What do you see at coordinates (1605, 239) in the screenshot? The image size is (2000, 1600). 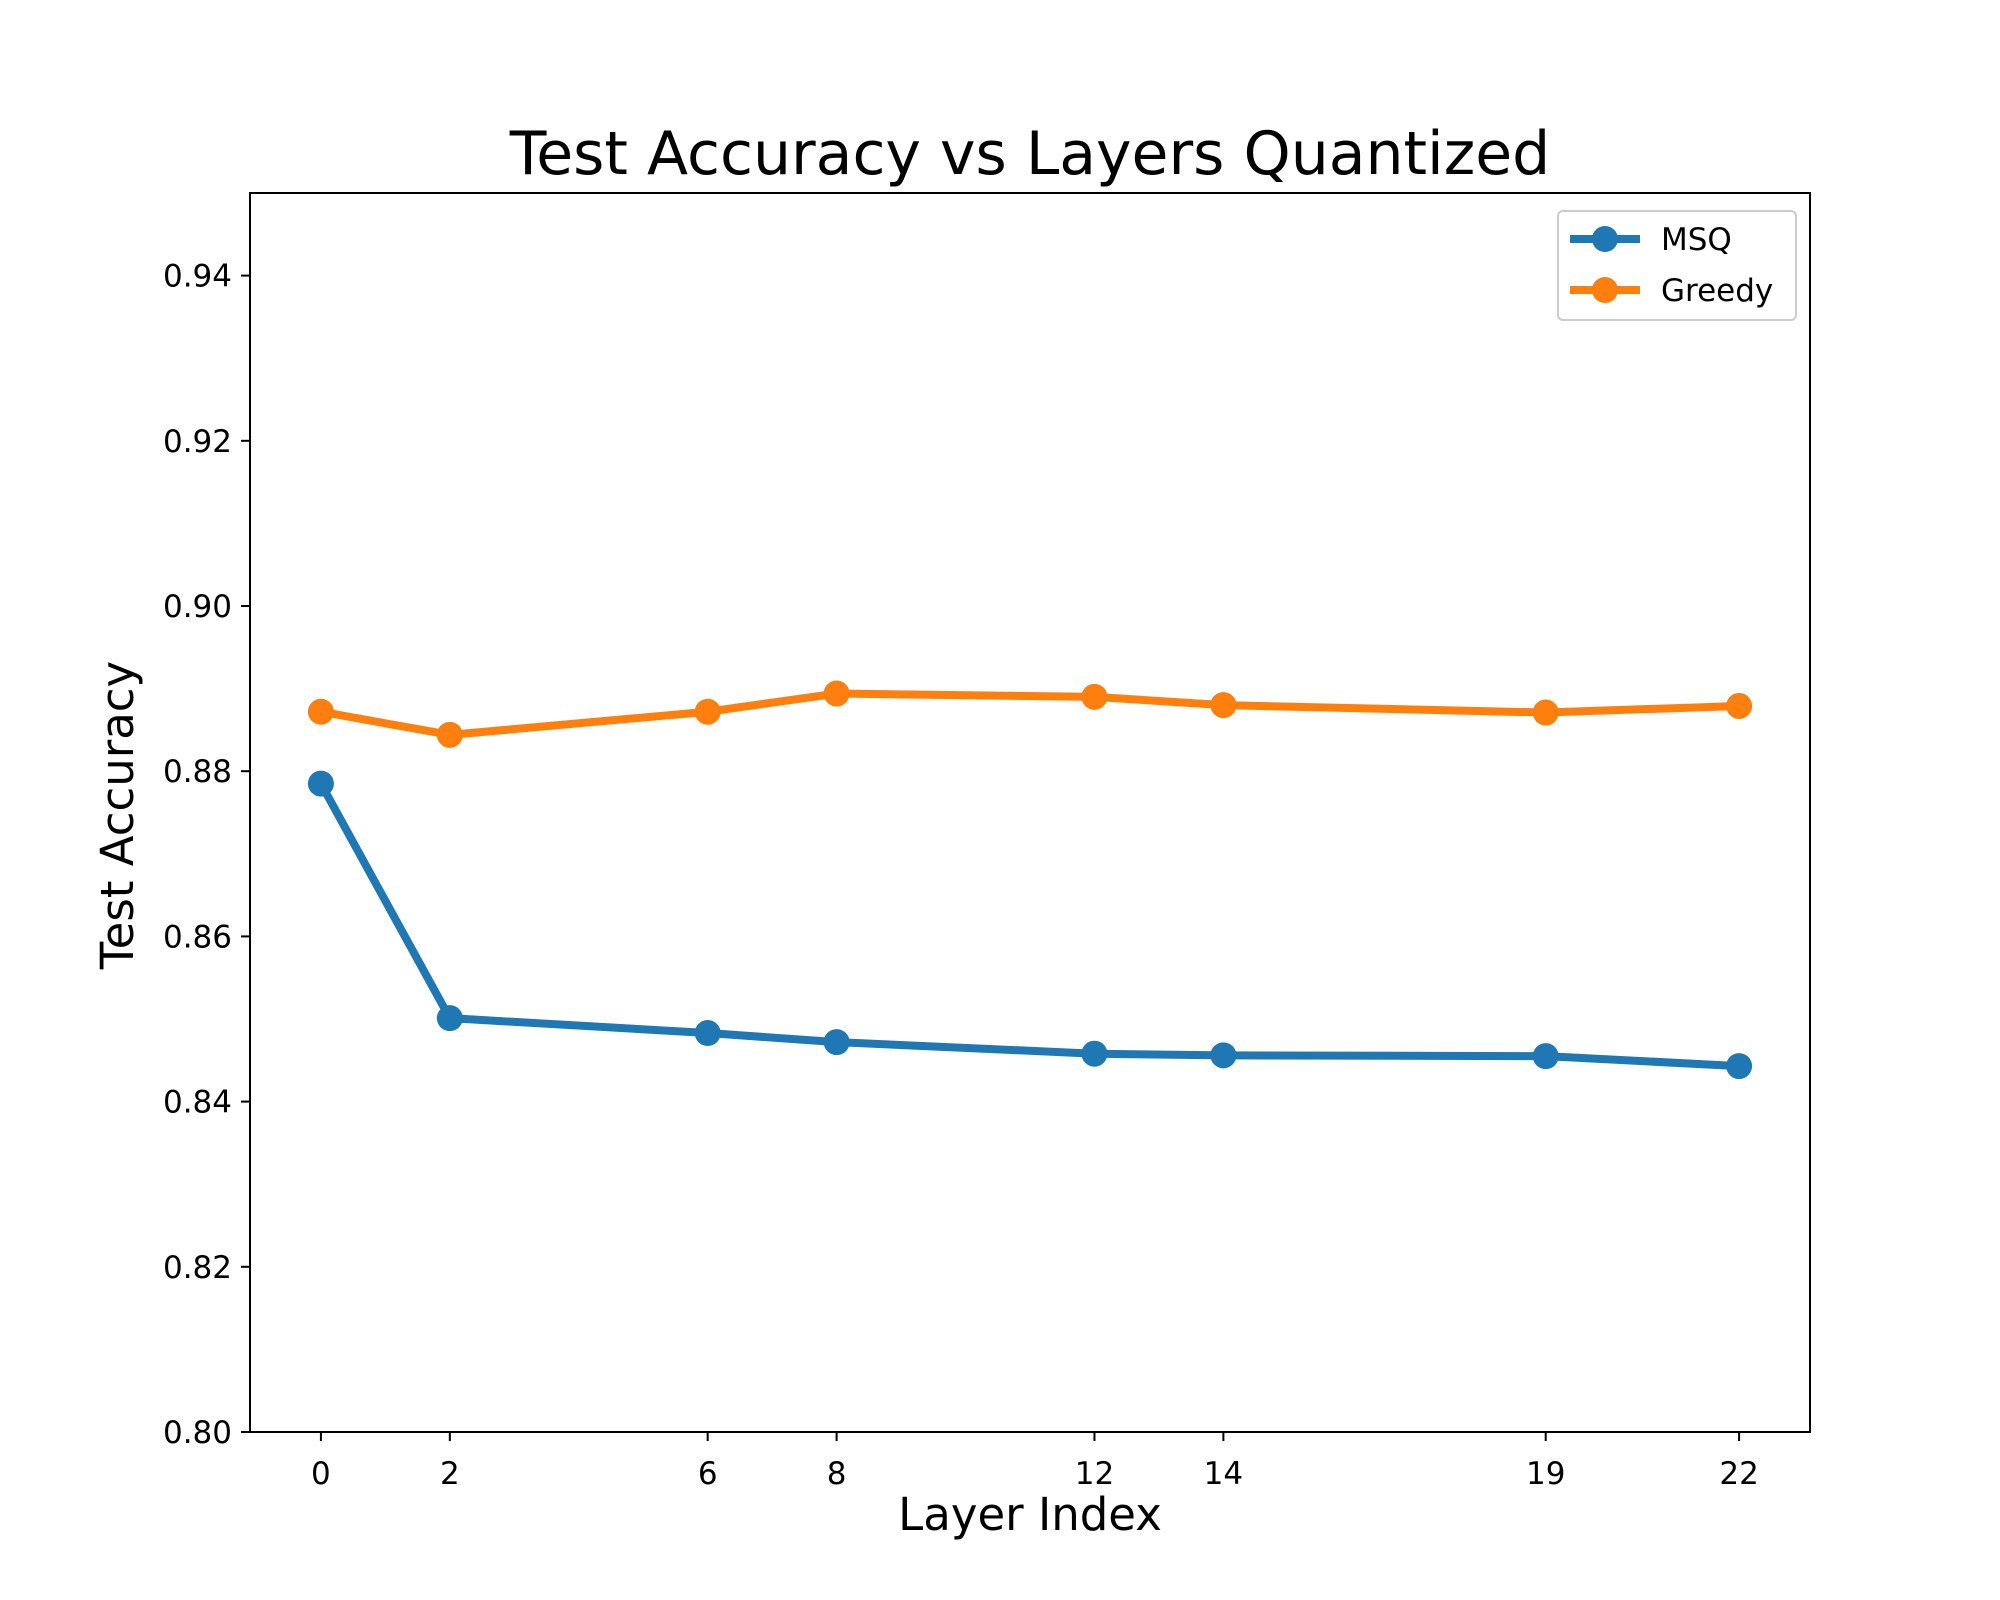 I see `legend-marker-msq` at bounding box center [1605, 239].